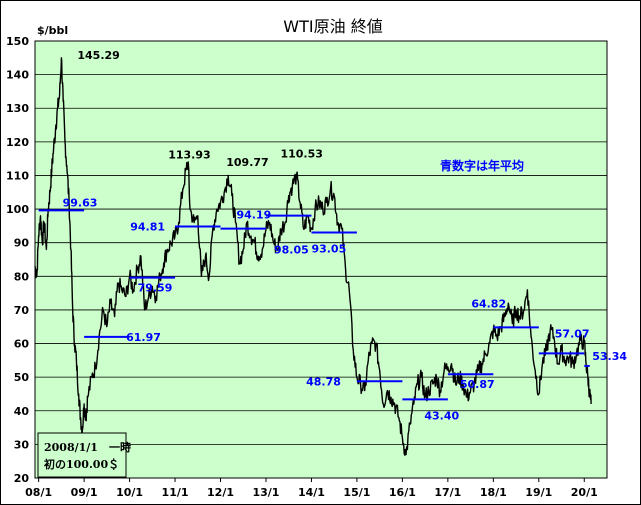  Describe the element at coordinates (17, 260) in the screenshot. I see `y-tick-labels: 20 30 40 50 60 70 80 90 100 110 120 130 140 150` at that location.